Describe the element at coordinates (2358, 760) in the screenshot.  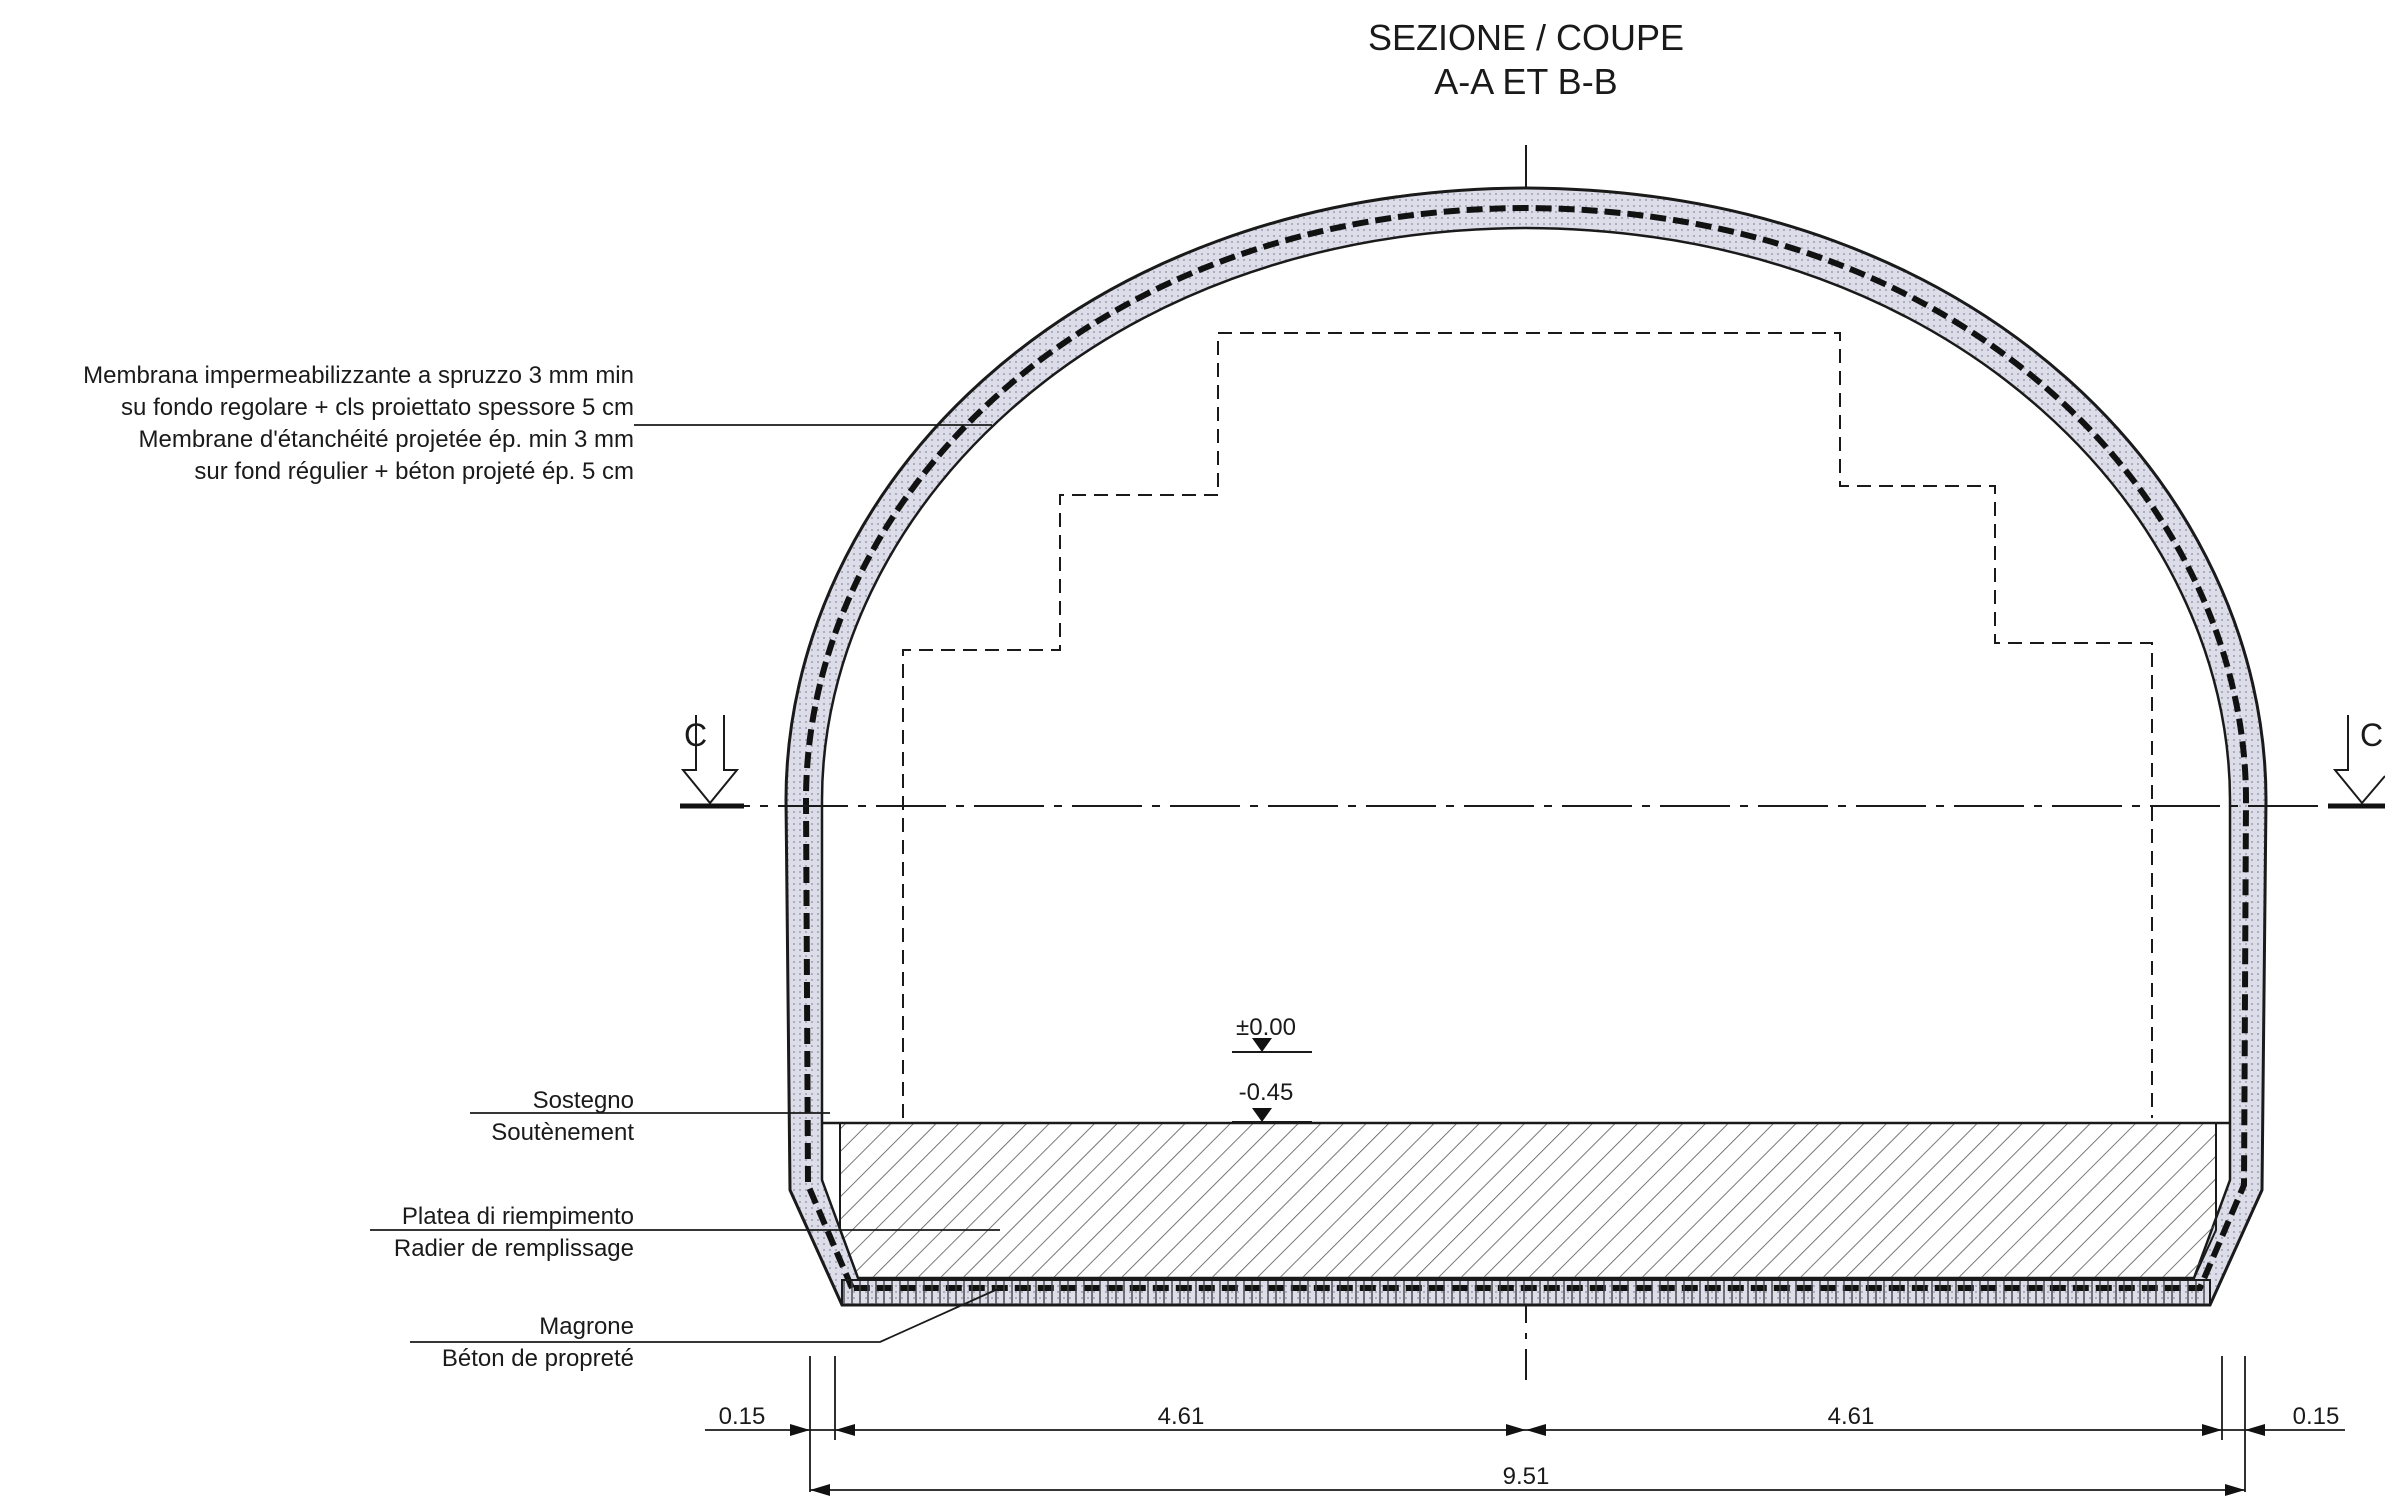
I see `section-arrow-right` at that location.